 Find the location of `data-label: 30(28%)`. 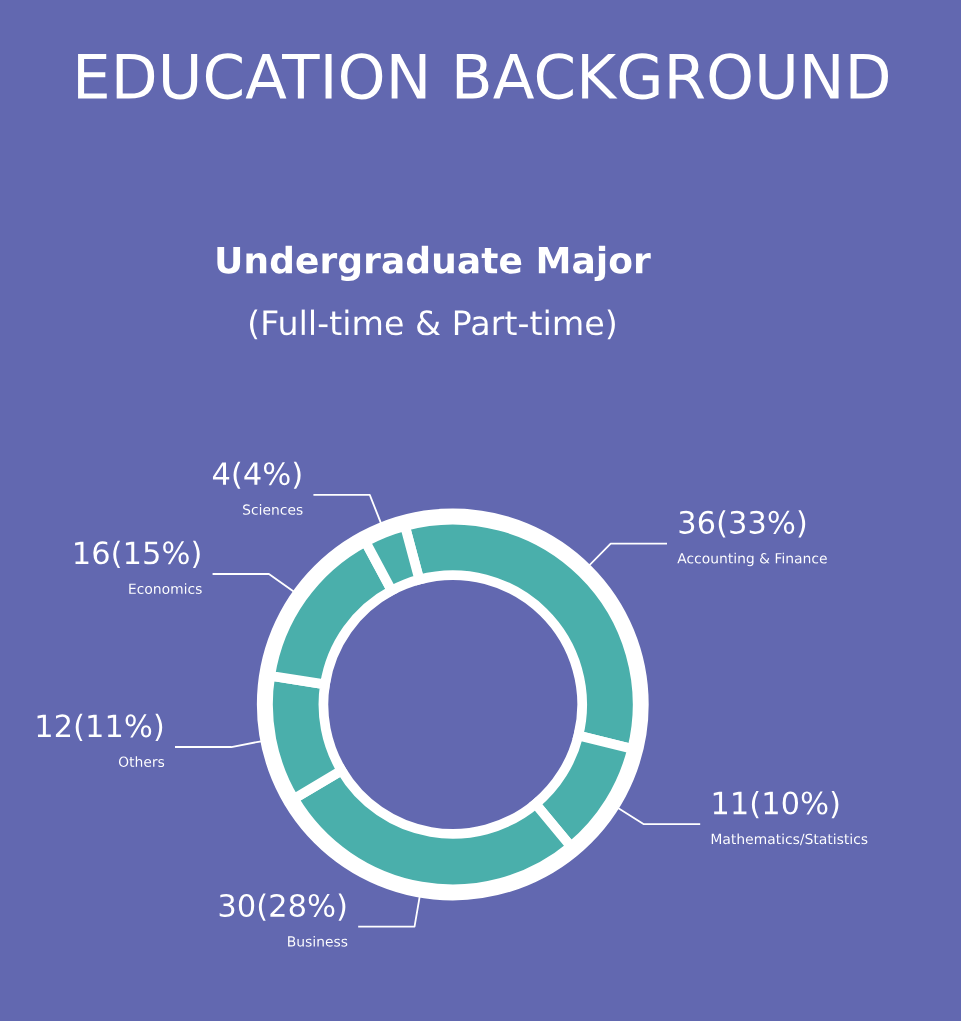

data-label: 30(28%) is located at coordinates (282, 907).